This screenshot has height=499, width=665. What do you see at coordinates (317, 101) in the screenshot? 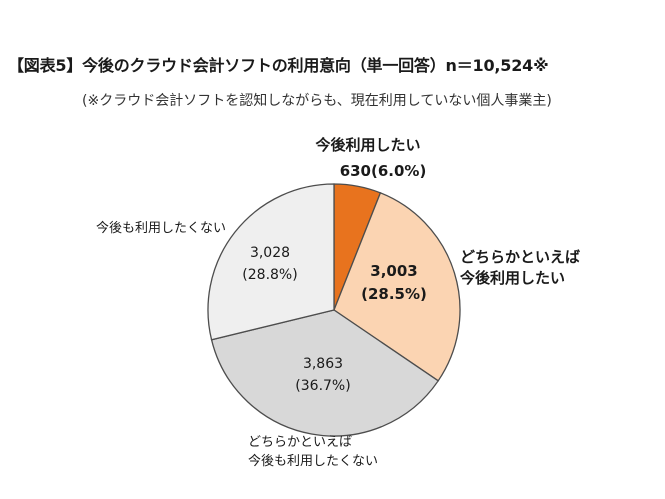
I see `chart-subtitle: (※クラウド会計ソフトを認知しながらも、現在利用していない個人事業主)` at bounding box center [317, 101].